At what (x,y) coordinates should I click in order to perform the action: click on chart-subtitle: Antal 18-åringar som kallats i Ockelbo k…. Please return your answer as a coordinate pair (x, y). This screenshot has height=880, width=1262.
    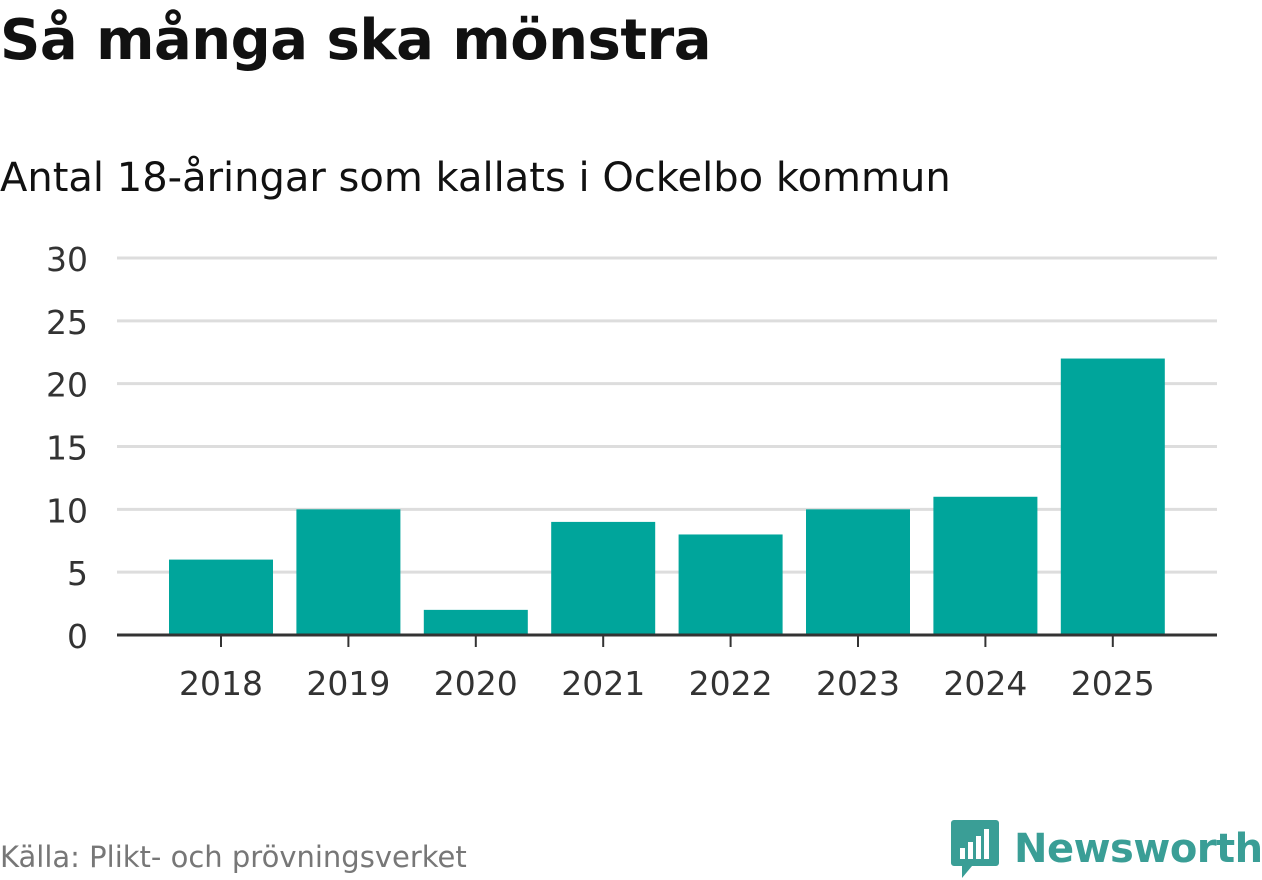
    Looking at the image, I should click on (475, 178).